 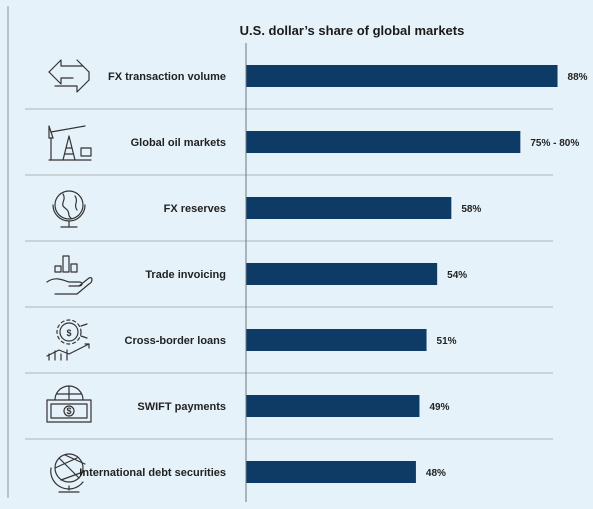 I want to click on oil-pump-icon, so click(x=70, y=143).